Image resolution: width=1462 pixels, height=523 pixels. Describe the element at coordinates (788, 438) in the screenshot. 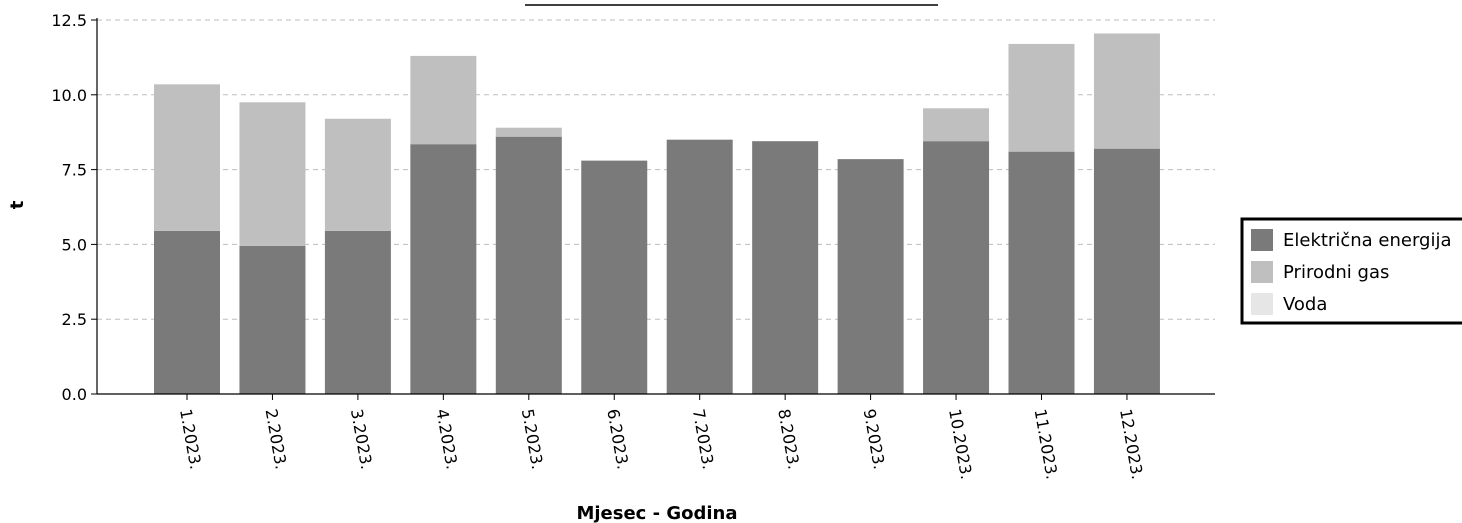

I see `x-tick-label: 8.2023.` at that location.